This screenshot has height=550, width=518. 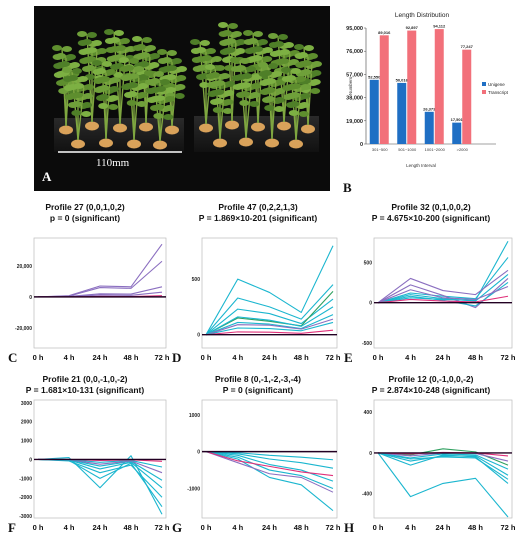 I want to click on panel-letter-c: C, so click(x=13, y=357).